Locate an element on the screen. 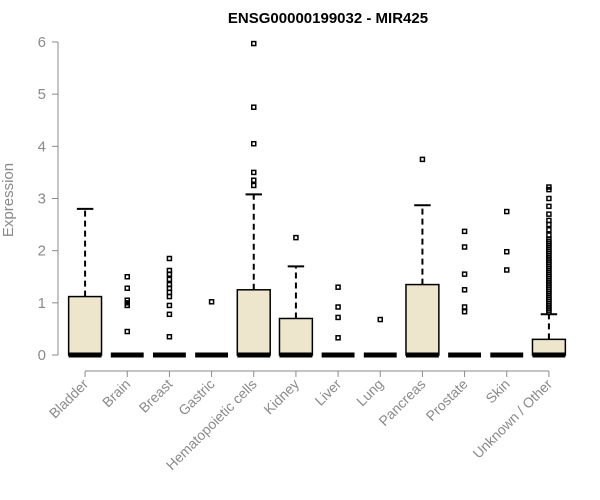 The width and height of the screenshot is (600, 500). x-category-label: Brain is located at coordinates (116, 393).